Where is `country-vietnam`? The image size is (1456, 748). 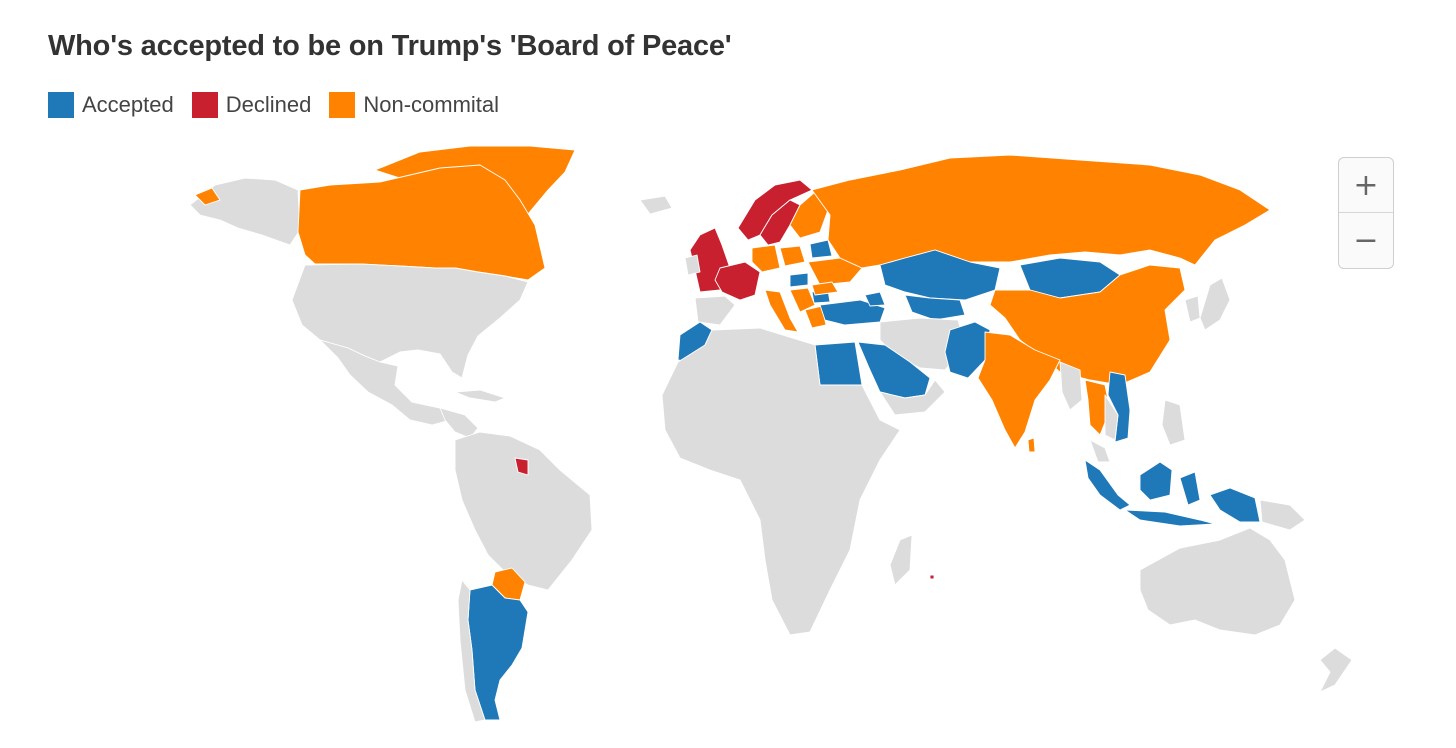
country-vietnam is located at coordinates (1119, 407).